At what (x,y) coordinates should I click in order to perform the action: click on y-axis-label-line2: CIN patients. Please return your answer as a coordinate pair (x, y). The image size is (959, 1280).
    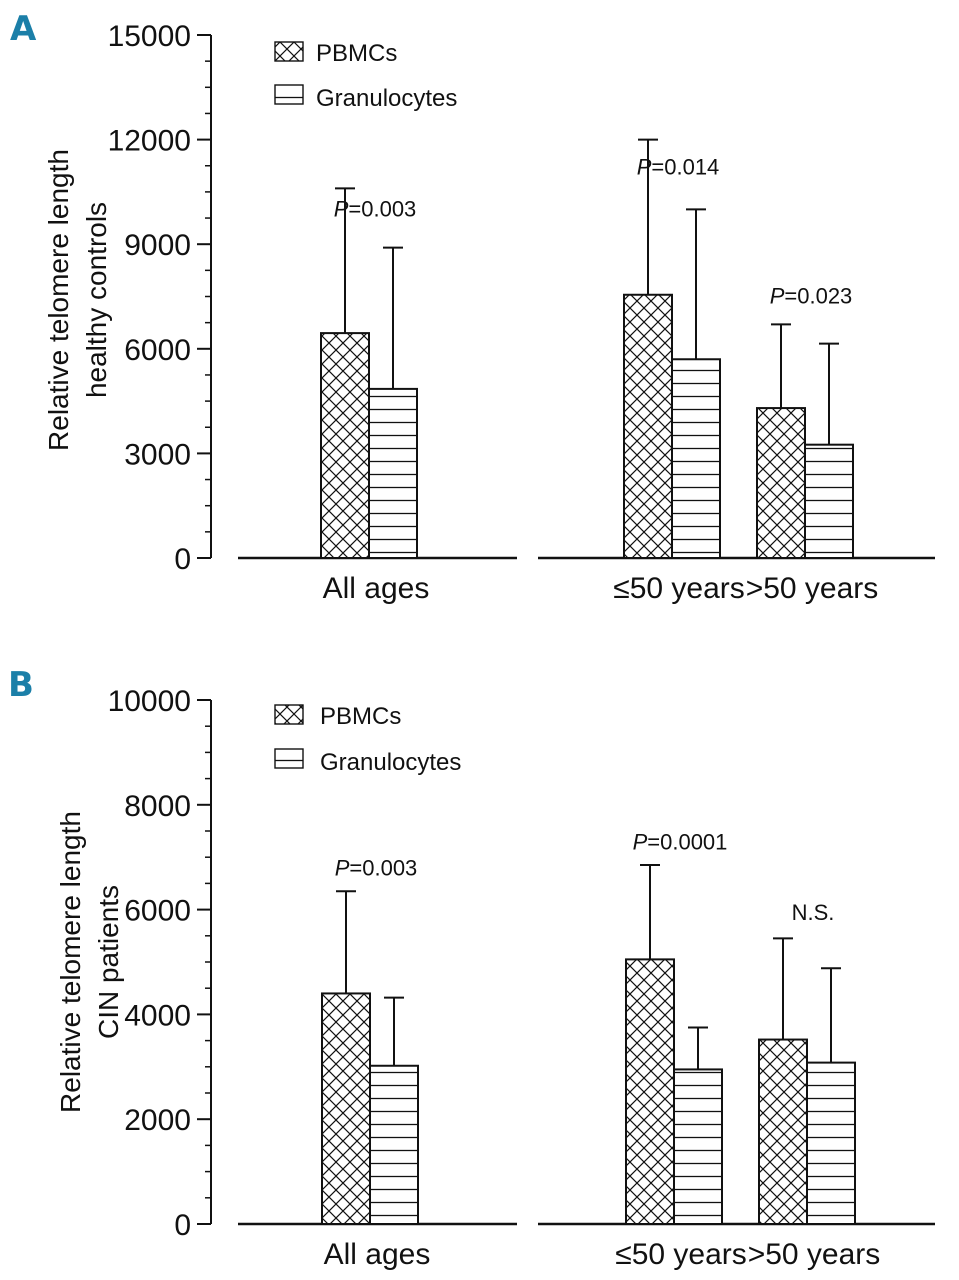
    Looking at the image, I should click on (108, 962).